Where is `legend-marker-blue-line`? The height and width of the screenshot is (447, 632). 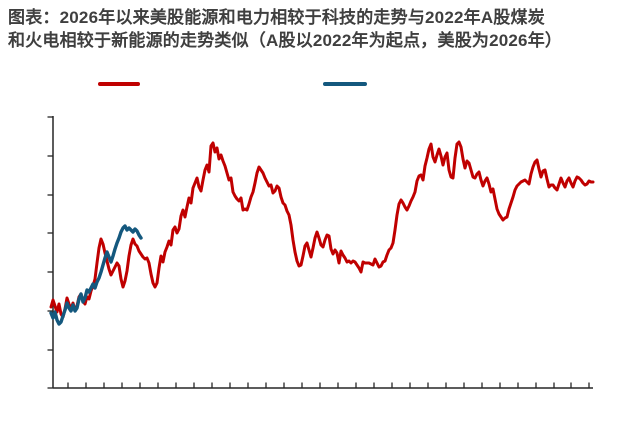
legend-marker-blue-line is located at coordinates (345, 84).